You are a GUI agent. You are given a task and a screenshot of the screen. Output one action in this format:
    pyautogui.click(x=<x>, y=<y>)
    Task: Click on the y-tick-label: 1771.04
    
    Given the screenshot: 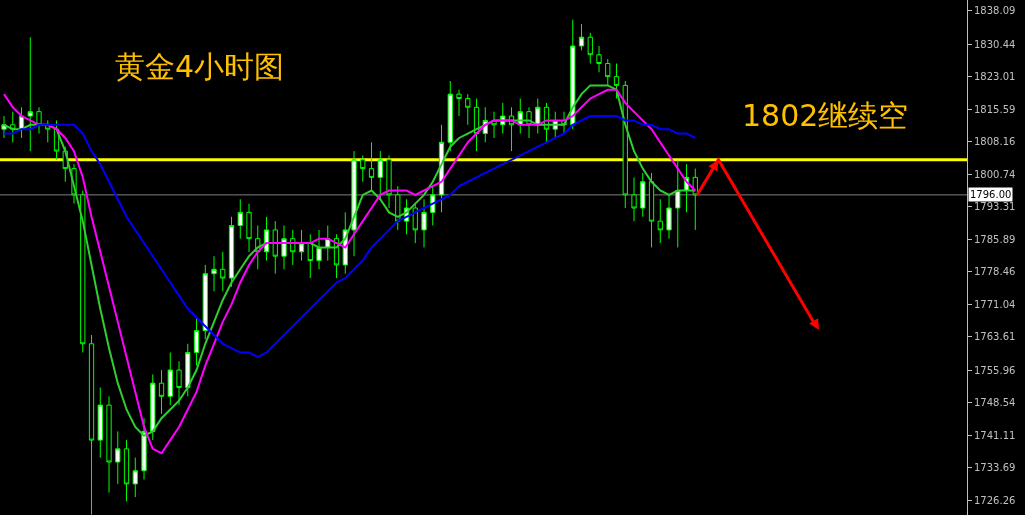 What is the action you would take?
    pyautogui.click(x=995, y=304)
    